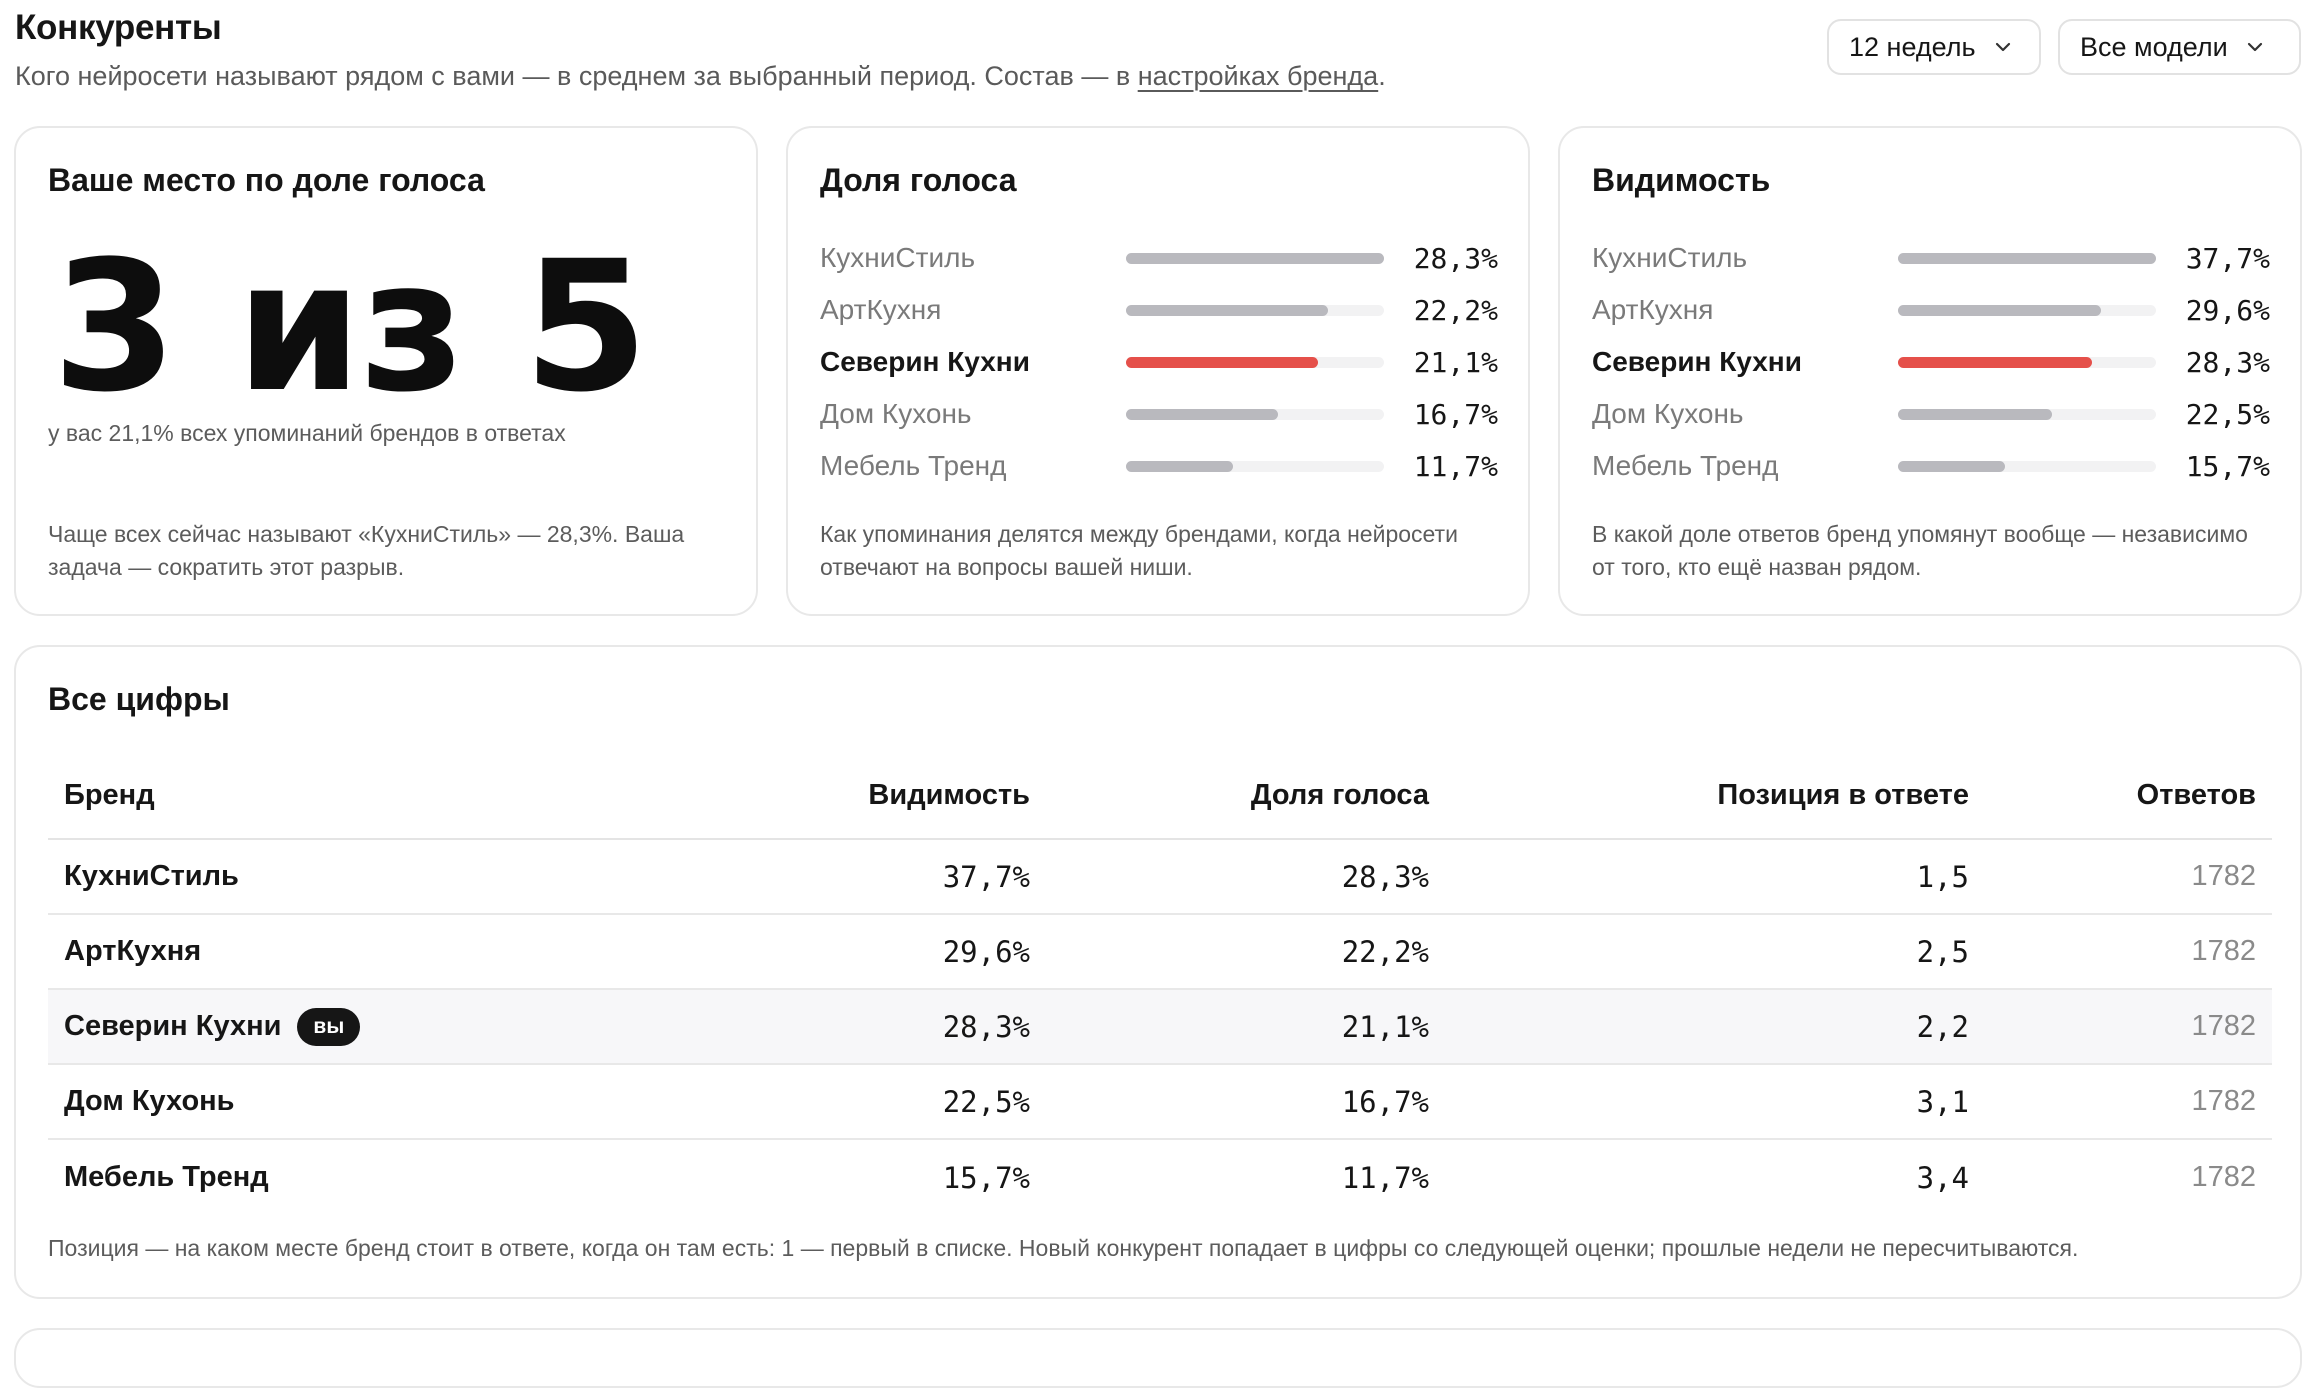  Describe the element at coordinates (109, 794) in the screenshot. I see `col-header-brand: Бренд` at that location.